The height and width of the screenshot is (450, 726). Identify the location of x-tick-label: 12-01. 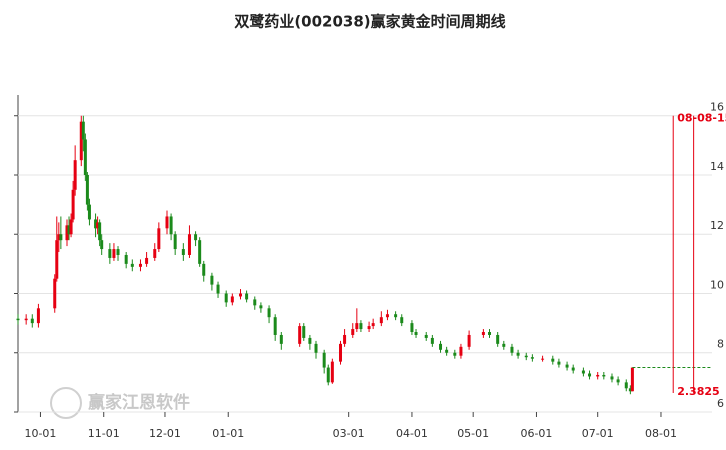
(165, 433).